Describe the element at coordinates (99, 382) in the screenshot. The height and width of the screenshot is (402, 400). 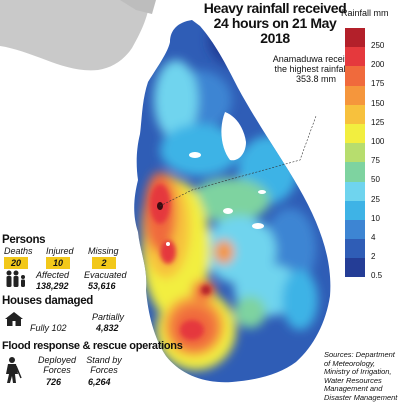
I see `standby-count: 6,264` at that location.